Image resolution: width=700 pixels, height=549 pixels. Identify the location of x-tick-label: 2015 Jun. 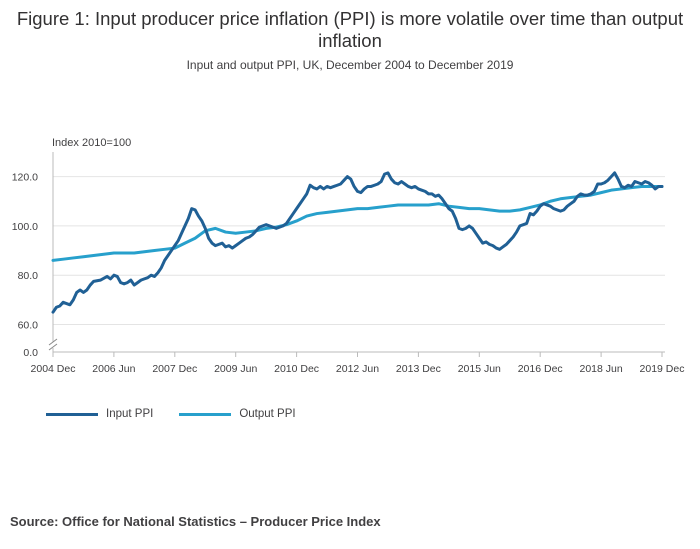
(479, 369).